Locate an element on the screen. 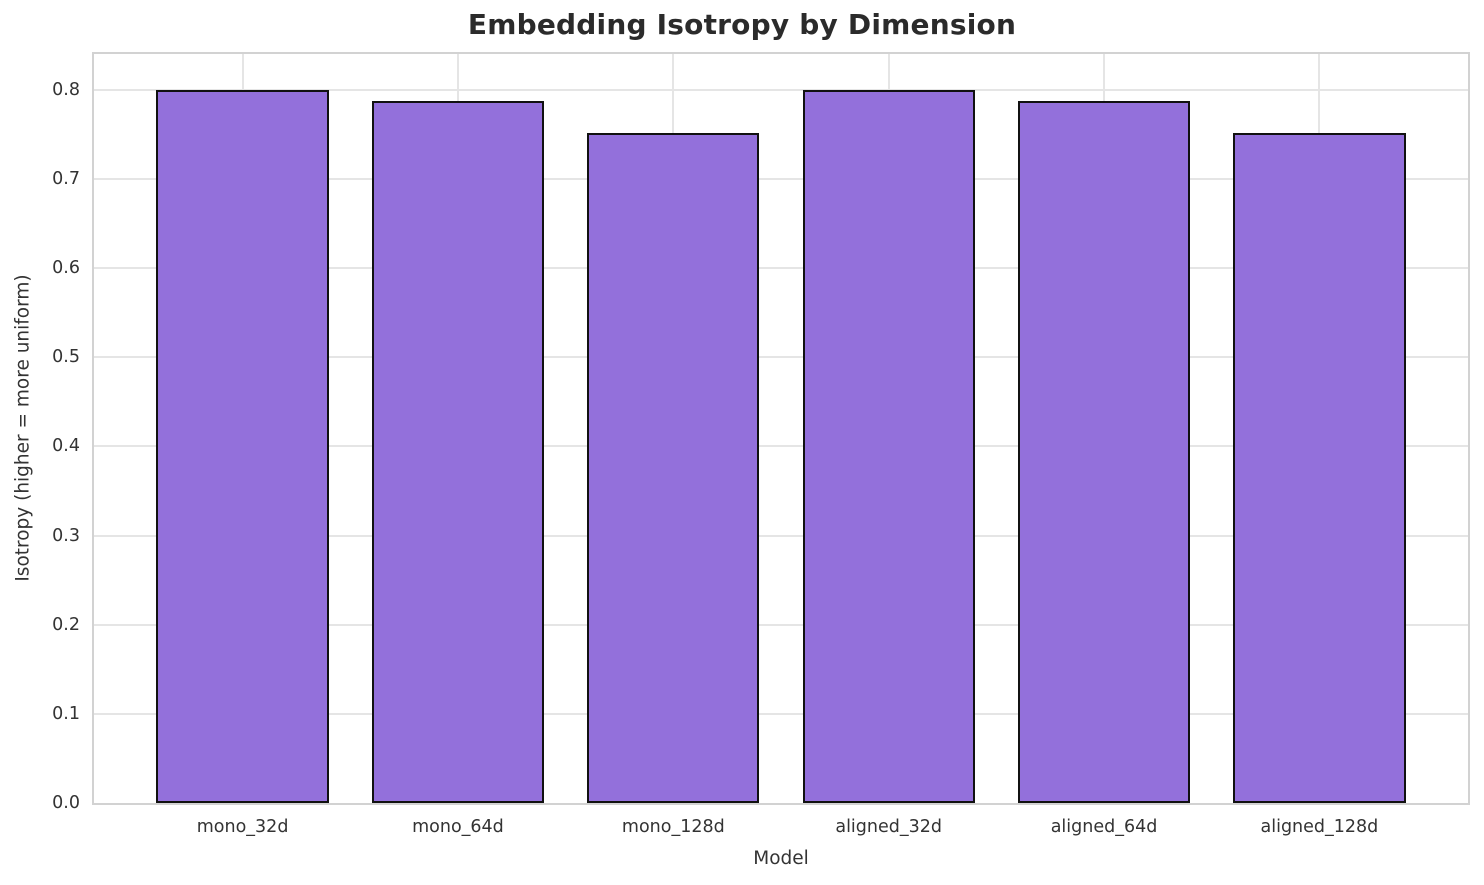  y-tick-label: 0.5 is located at coordinates (66, 357).